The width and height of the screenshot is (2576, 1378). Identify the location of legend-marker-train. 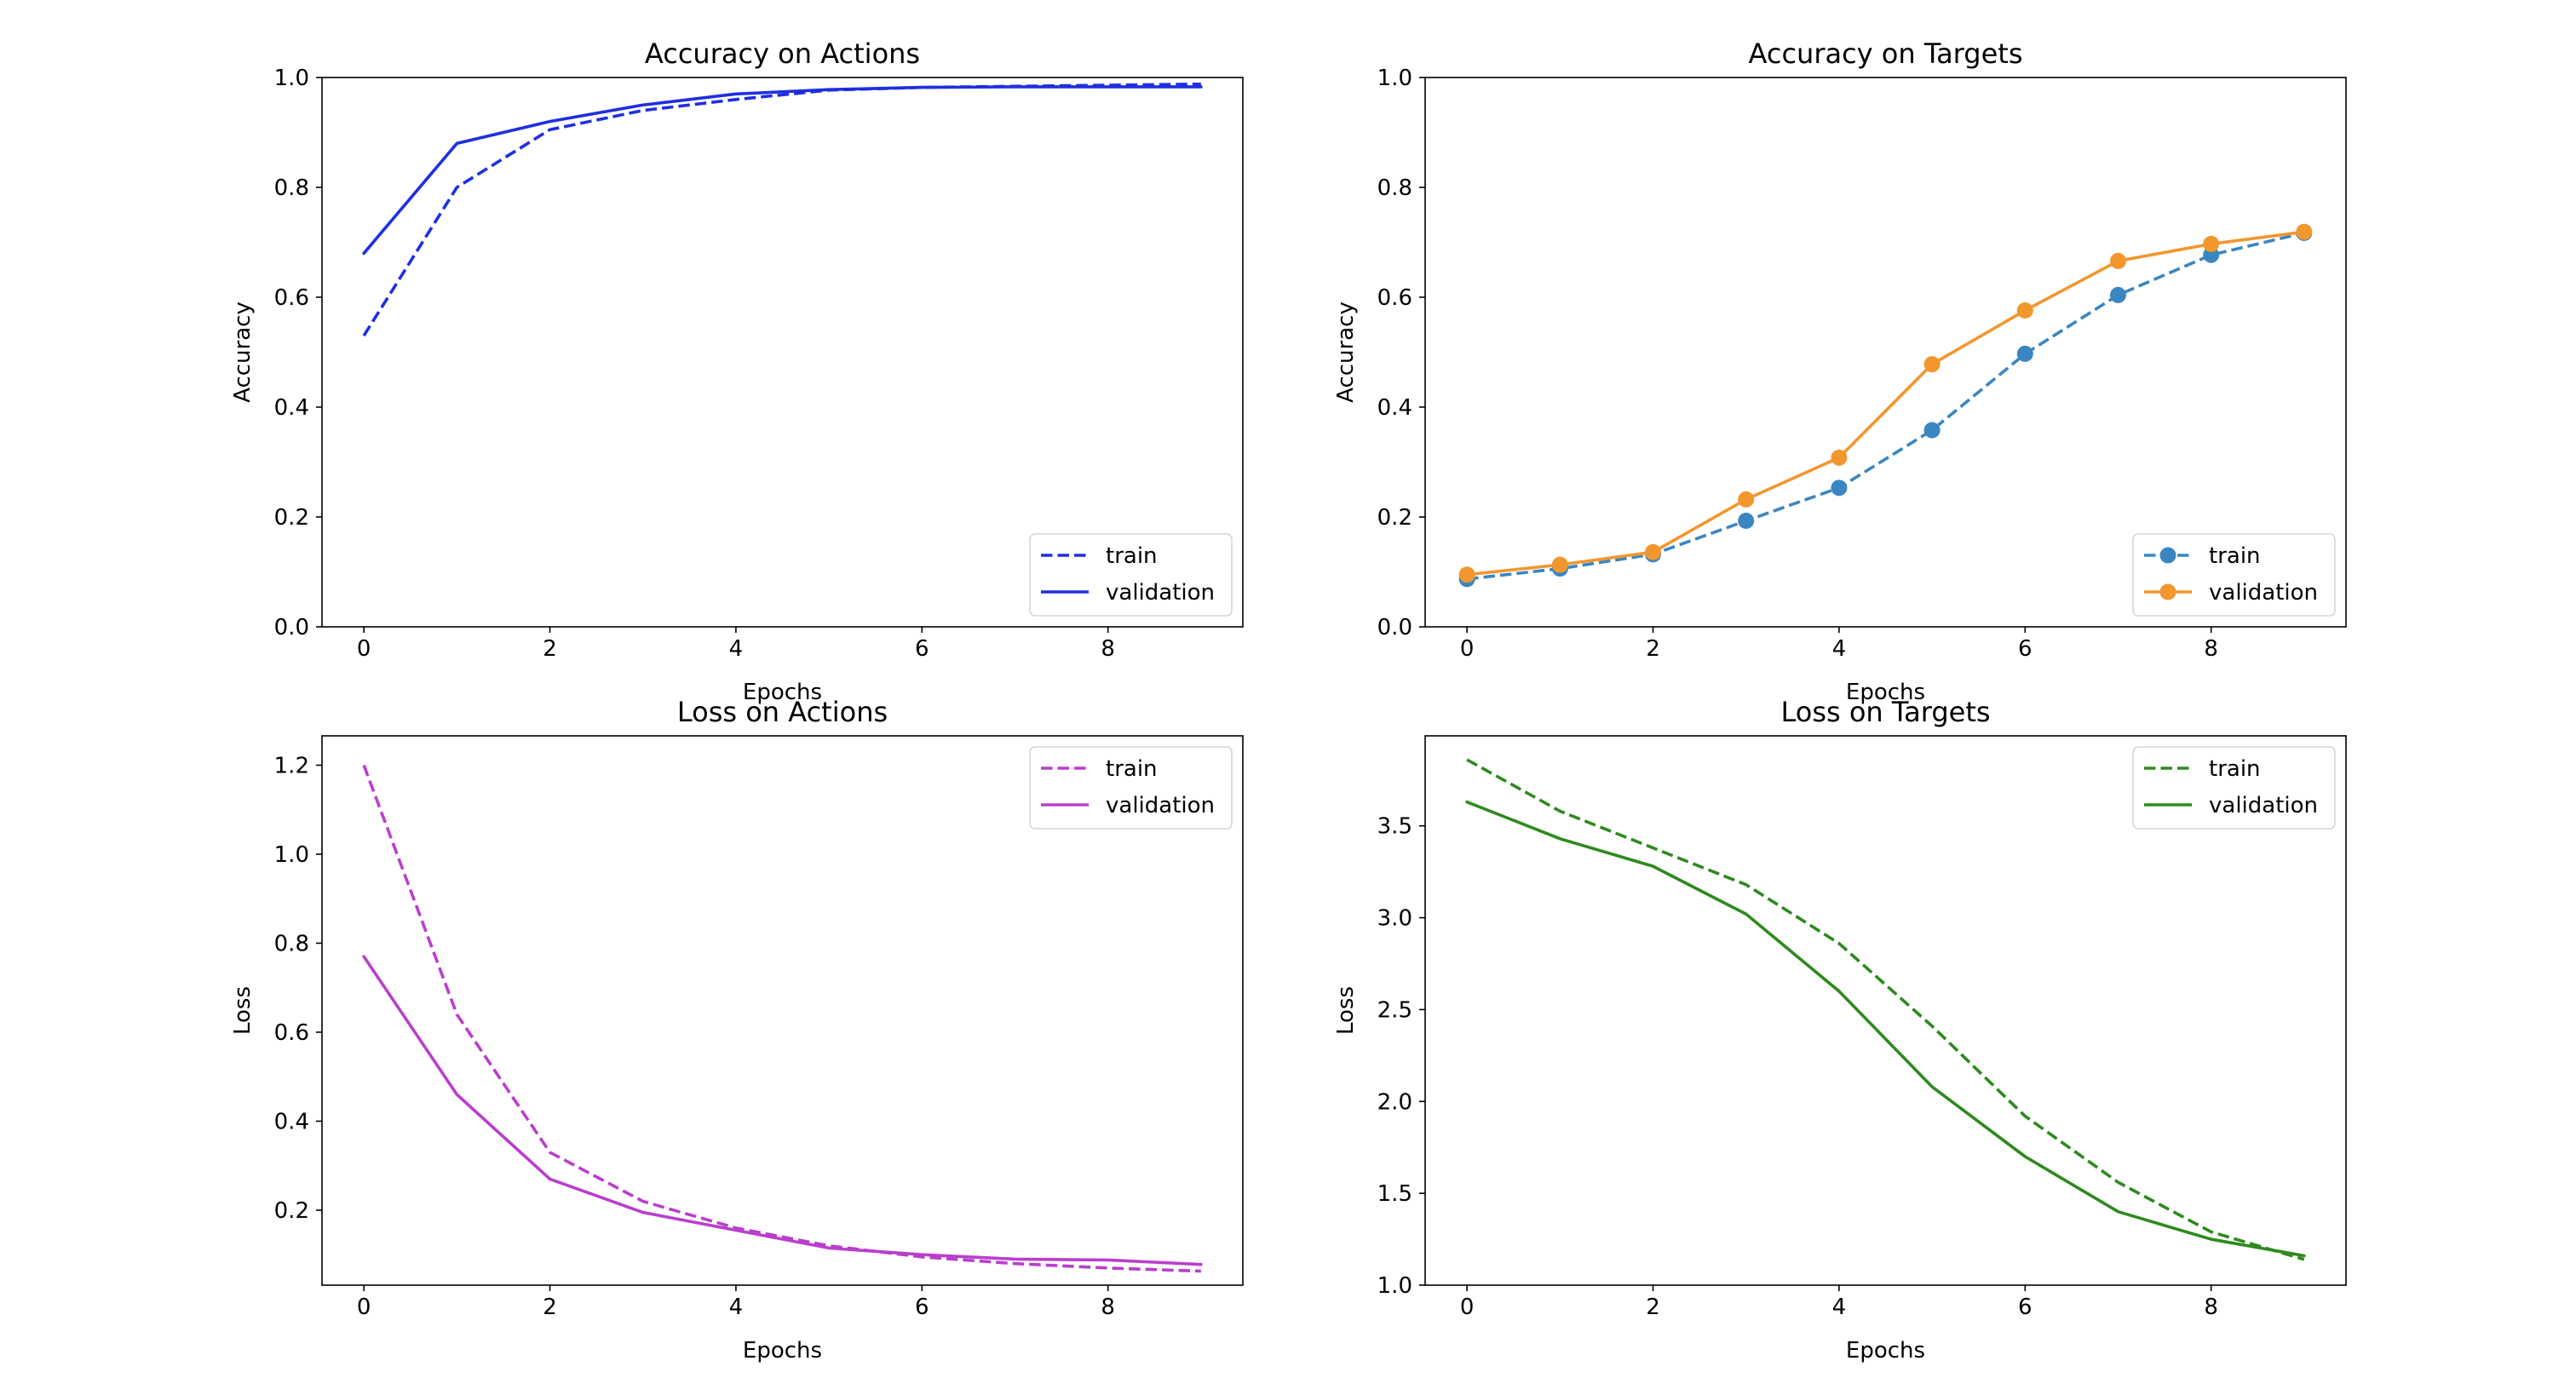
(2167, 556).